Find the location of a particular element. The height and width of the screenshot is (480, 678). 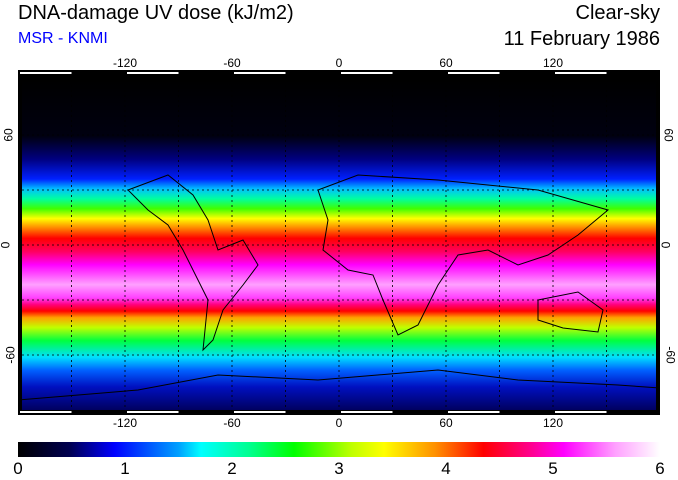

lon-tick-label-top: 120 is located at coordinates (553, 63).